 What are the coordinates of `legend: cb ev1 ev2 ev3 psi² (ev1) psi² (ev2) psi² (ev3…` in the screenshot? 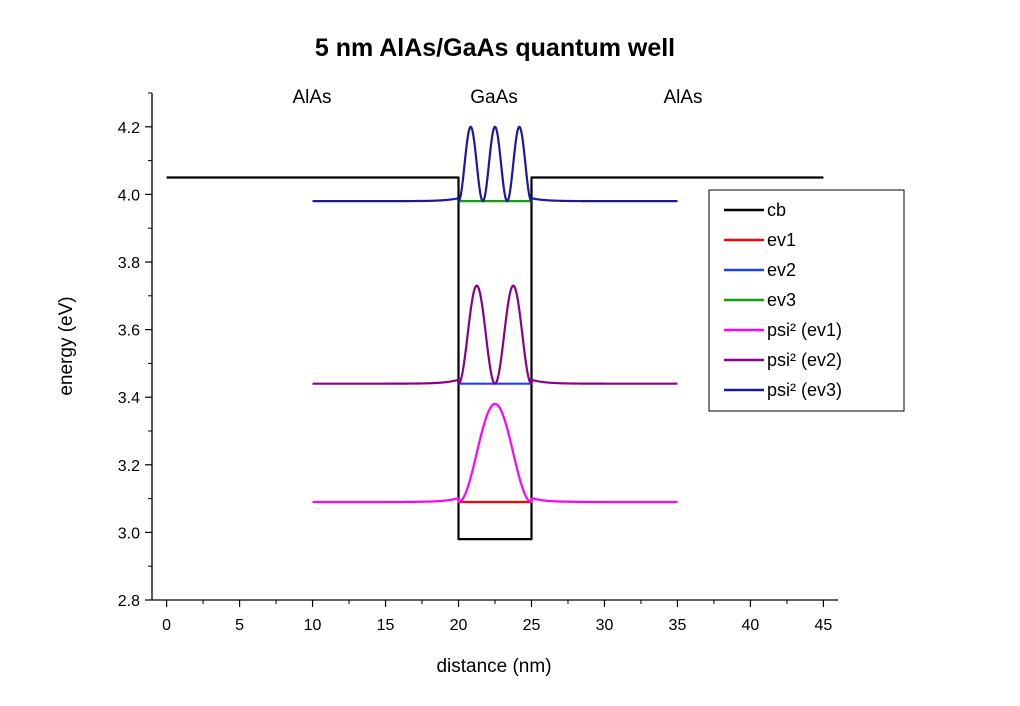 It's located at (806, 300).